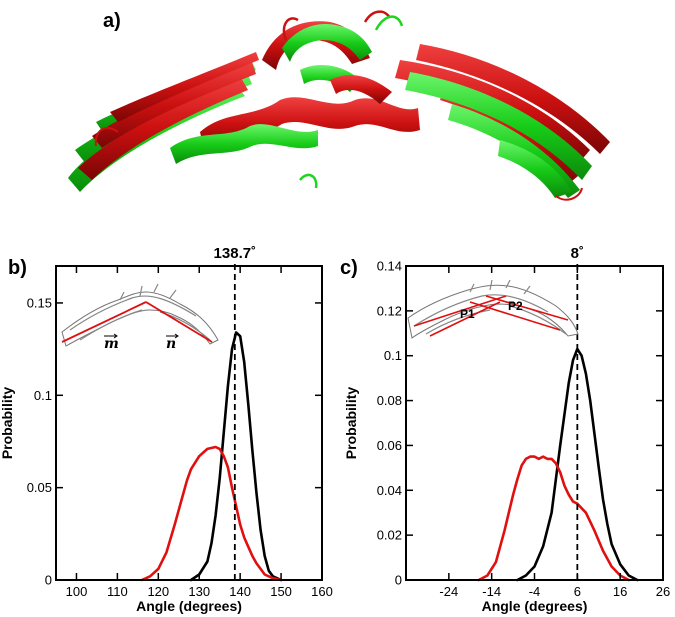 This screenshot has height=617, width=675. I want to click on y-tick-label: 0.04, so click(389, 490).